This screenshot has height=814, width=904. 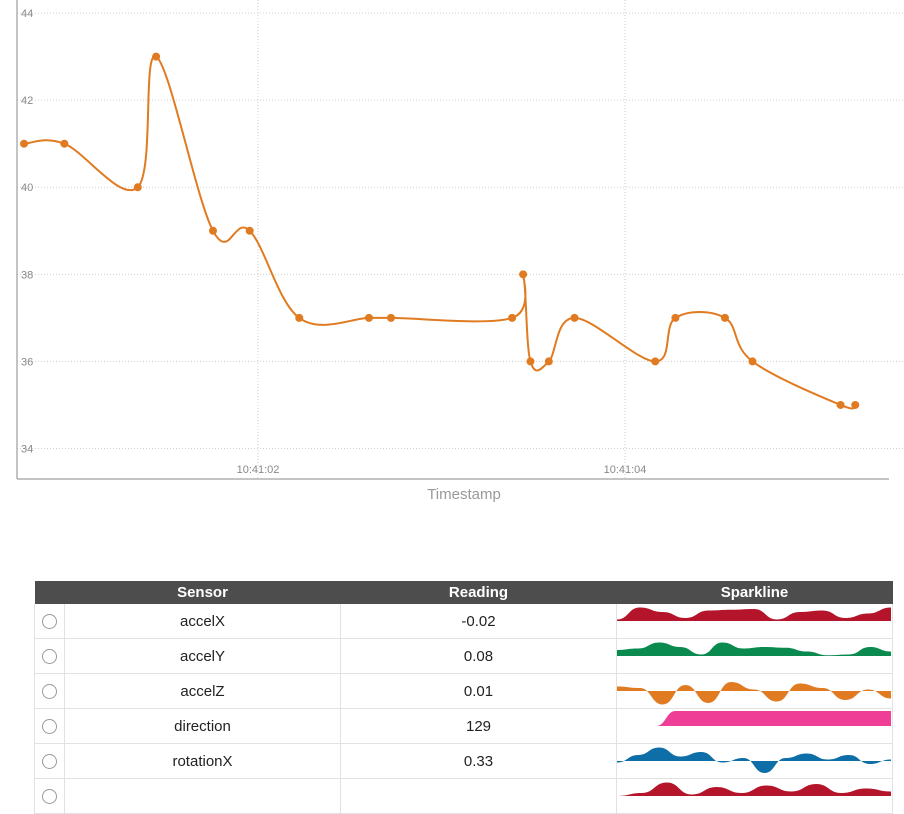 I want to click on reading-cell: -0.02, so click(x=478, y=621).